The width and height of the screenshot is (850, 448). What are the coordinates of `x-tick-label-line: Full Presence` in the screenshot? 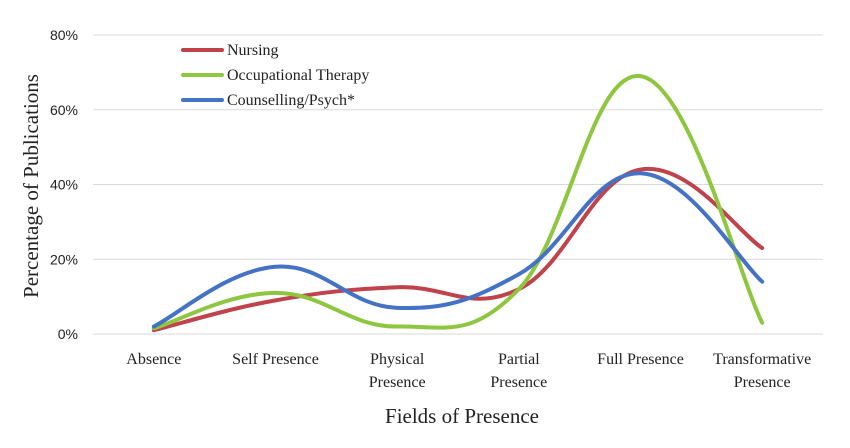 It's located at (640, 359).